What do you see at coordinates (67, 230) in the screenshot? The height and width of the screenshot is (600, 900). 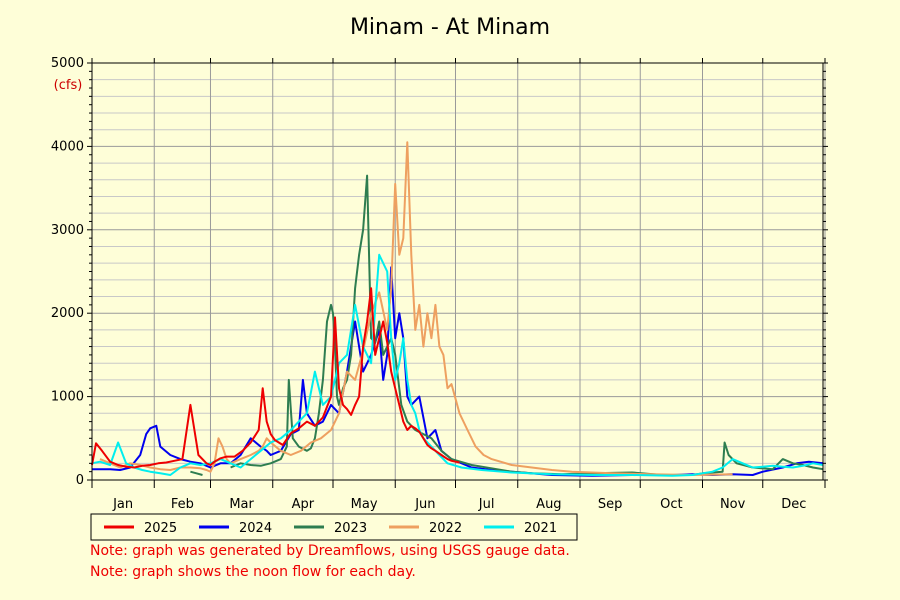 I see `y-tick-label: 3000` at bounding box center [67, 230].